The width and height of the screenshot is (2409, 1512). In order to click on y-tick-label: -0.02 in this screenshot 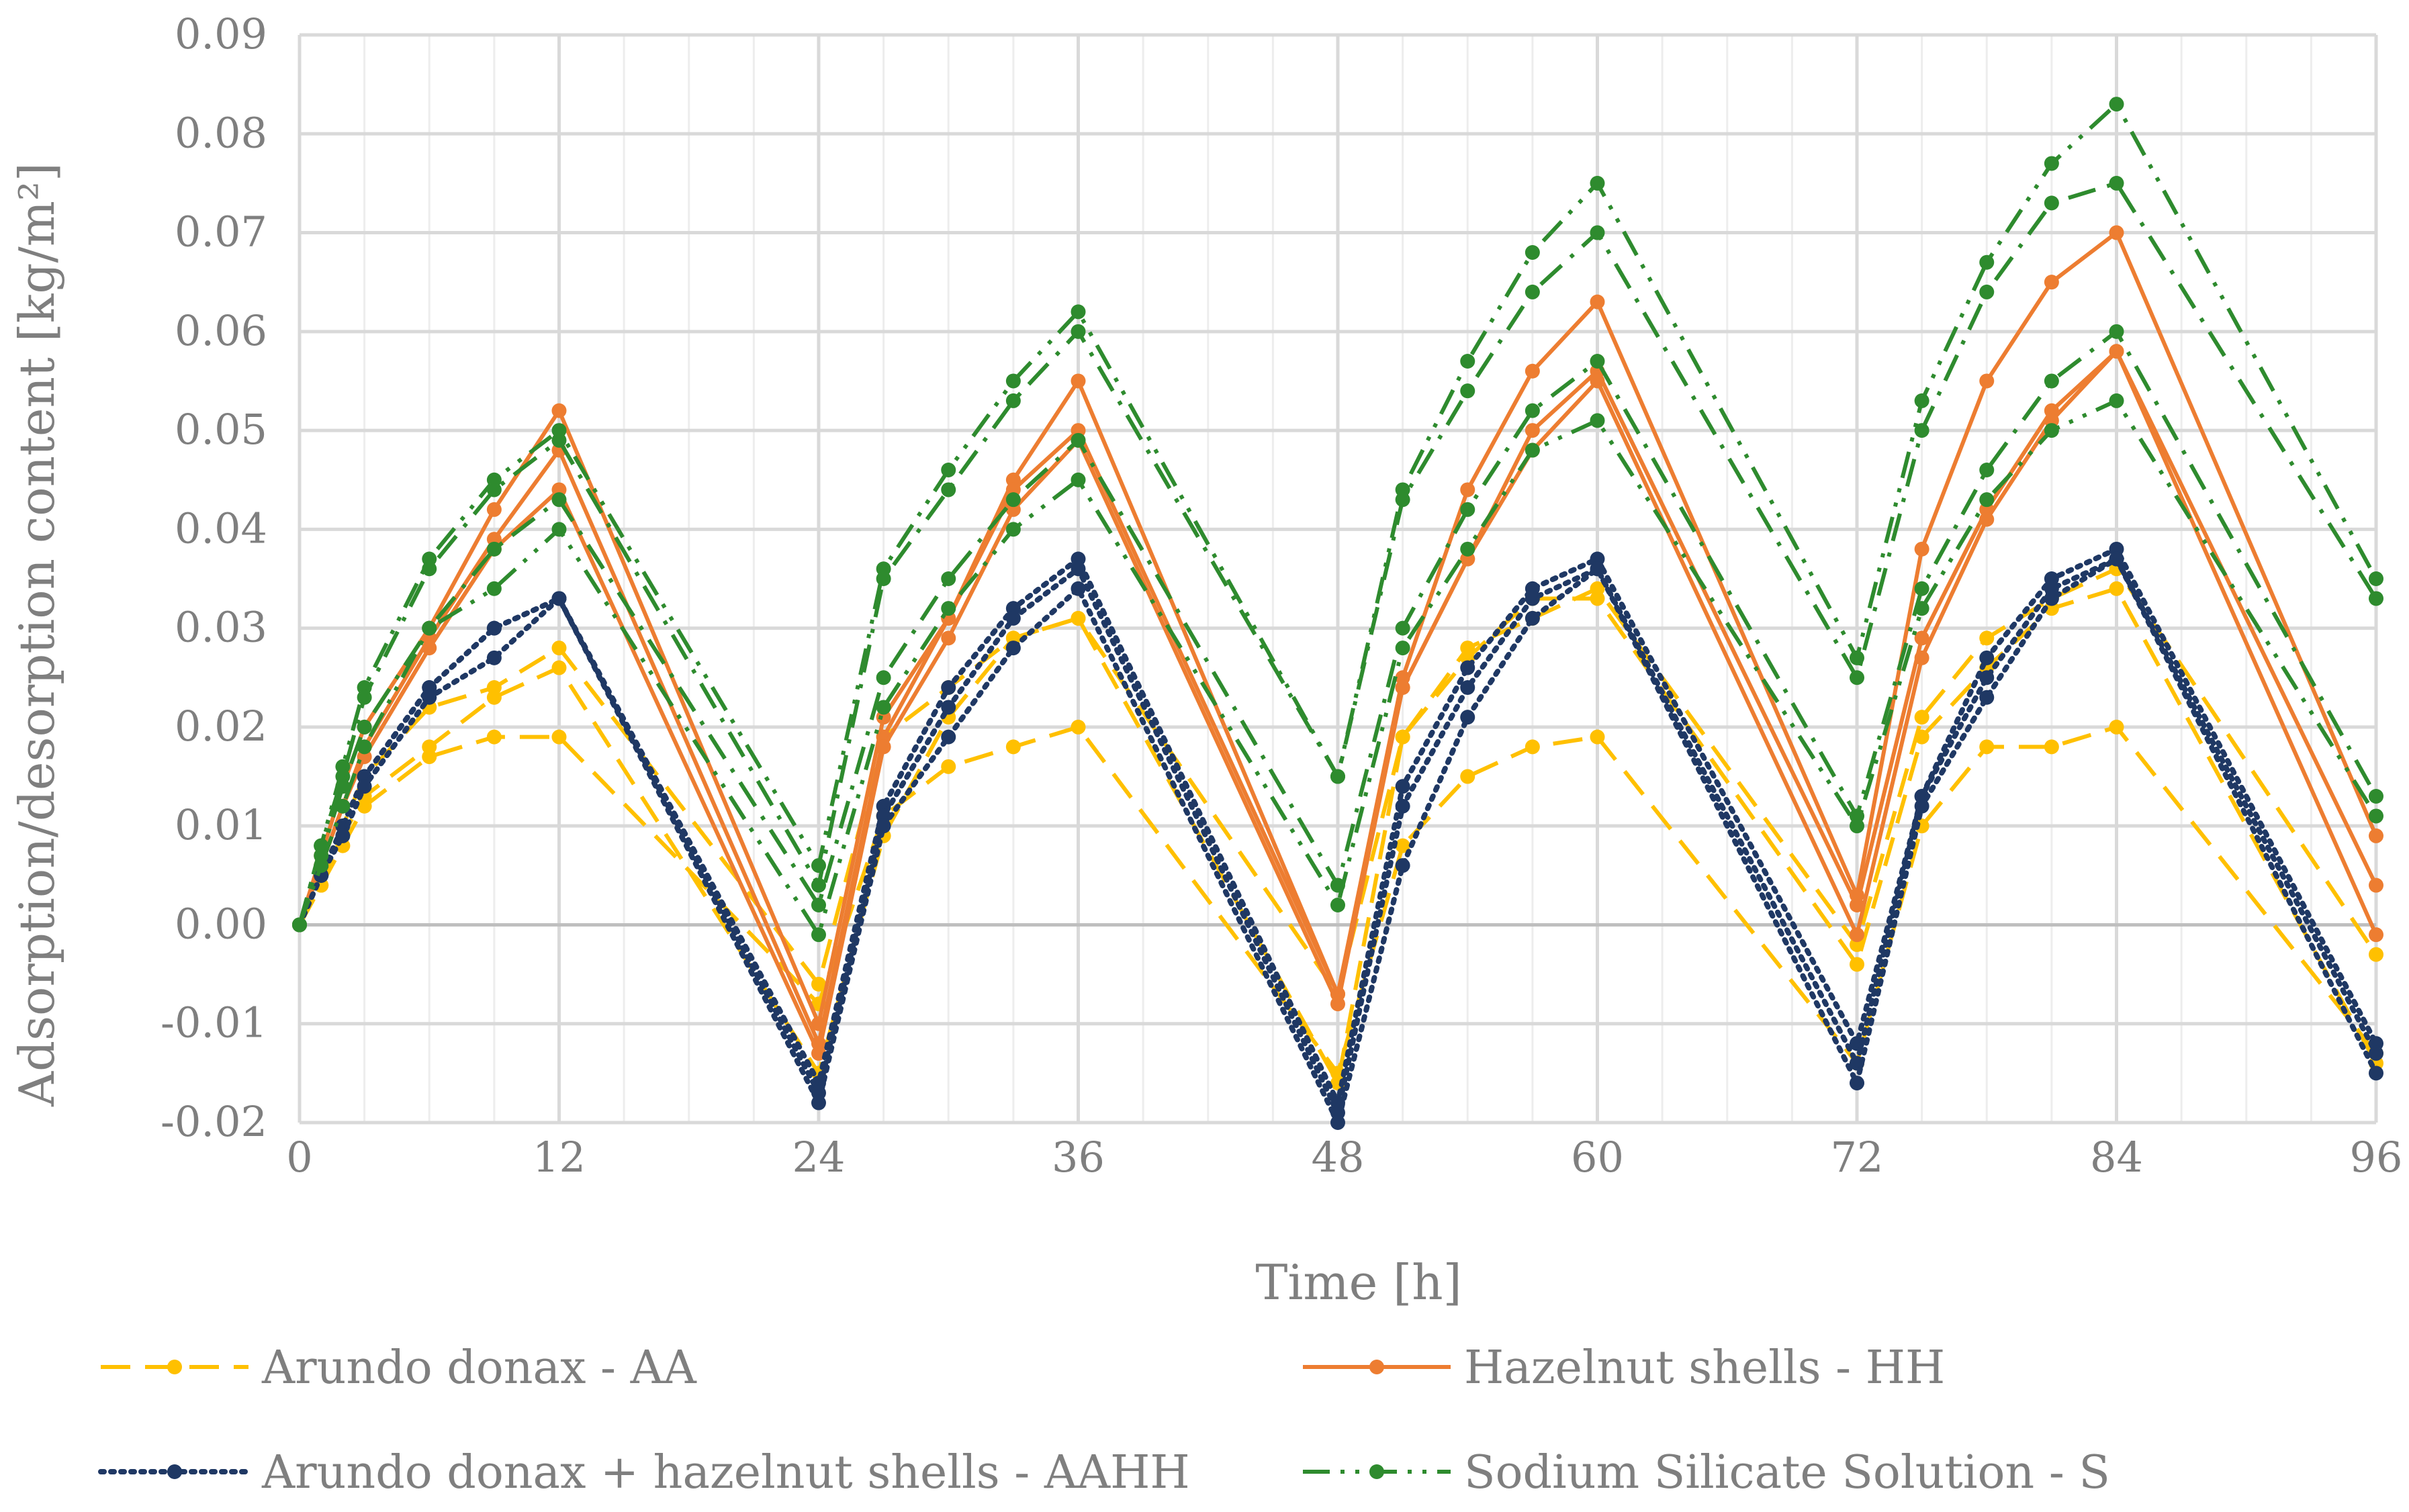, I will do `click(214, 1121)`.